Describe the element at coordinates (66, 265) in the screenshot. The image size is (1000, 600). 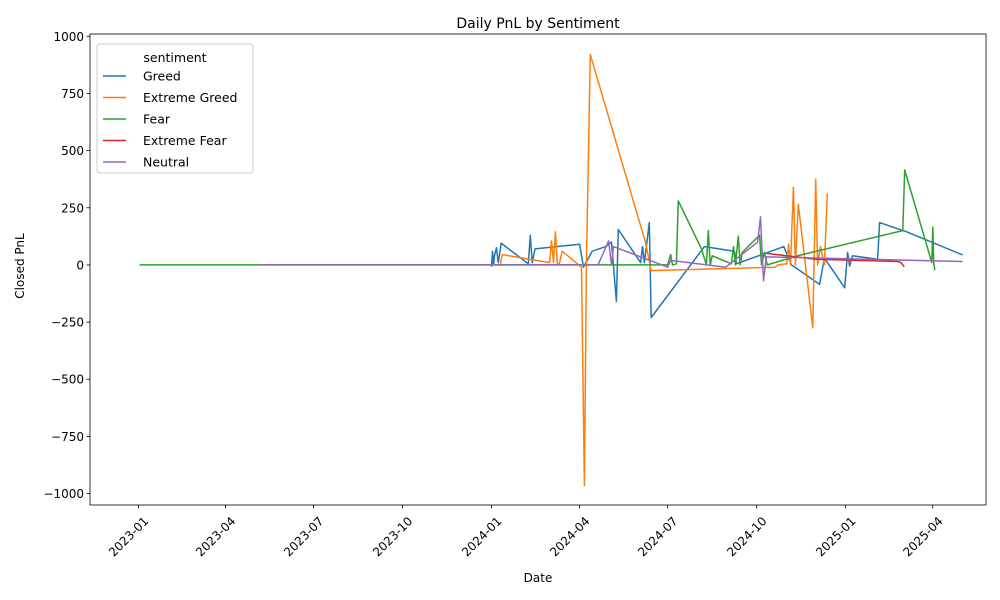
I see `y-axis: −1000 −750 −500 −250 0 250 500 750 1000` at that location.